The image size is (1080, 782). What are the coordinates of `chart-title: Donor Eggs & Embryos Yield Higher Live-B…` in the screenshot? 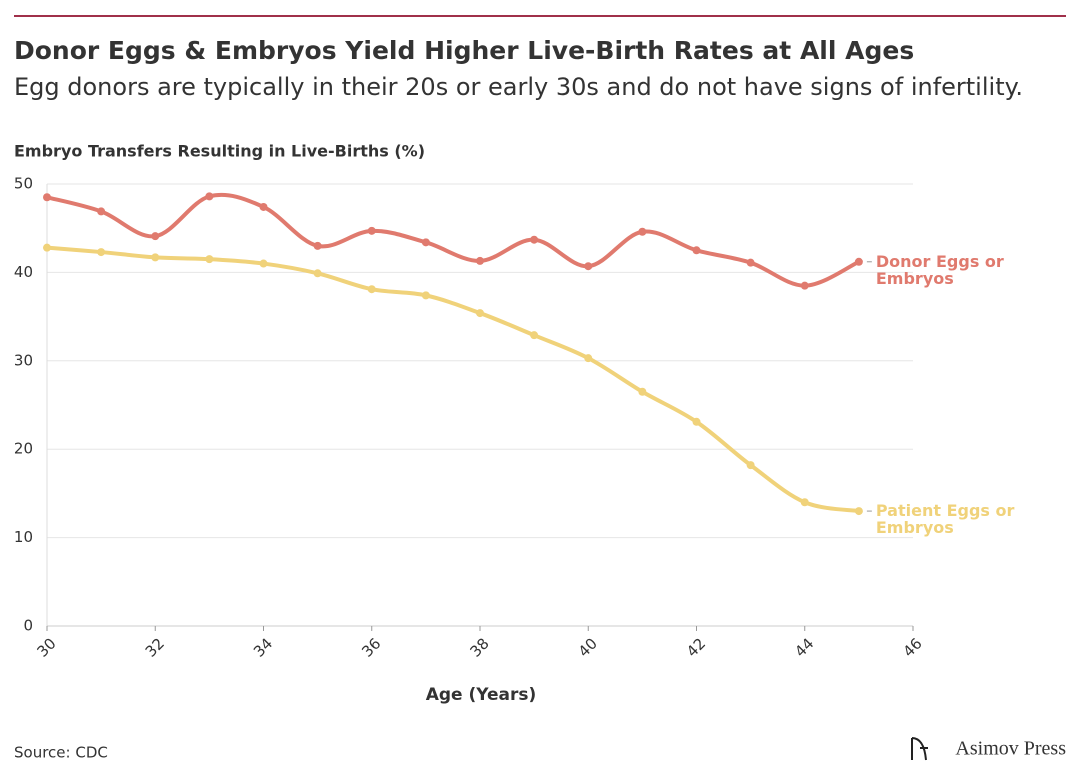 It's located at (464, 50).